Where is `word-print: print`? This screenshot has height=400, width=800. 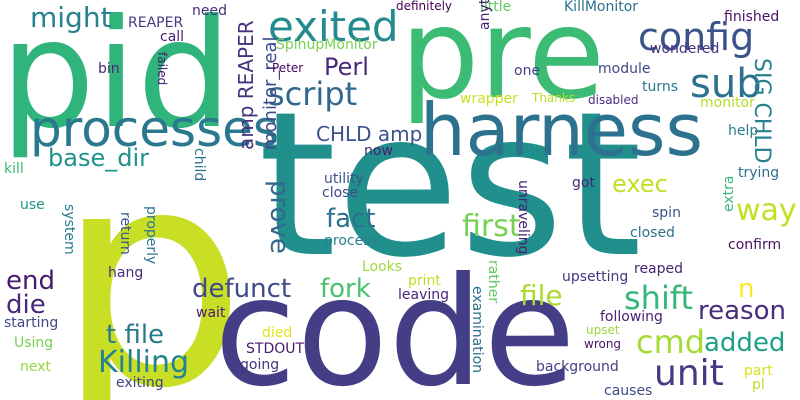 word-print: print is located at coordinates (424, 281).